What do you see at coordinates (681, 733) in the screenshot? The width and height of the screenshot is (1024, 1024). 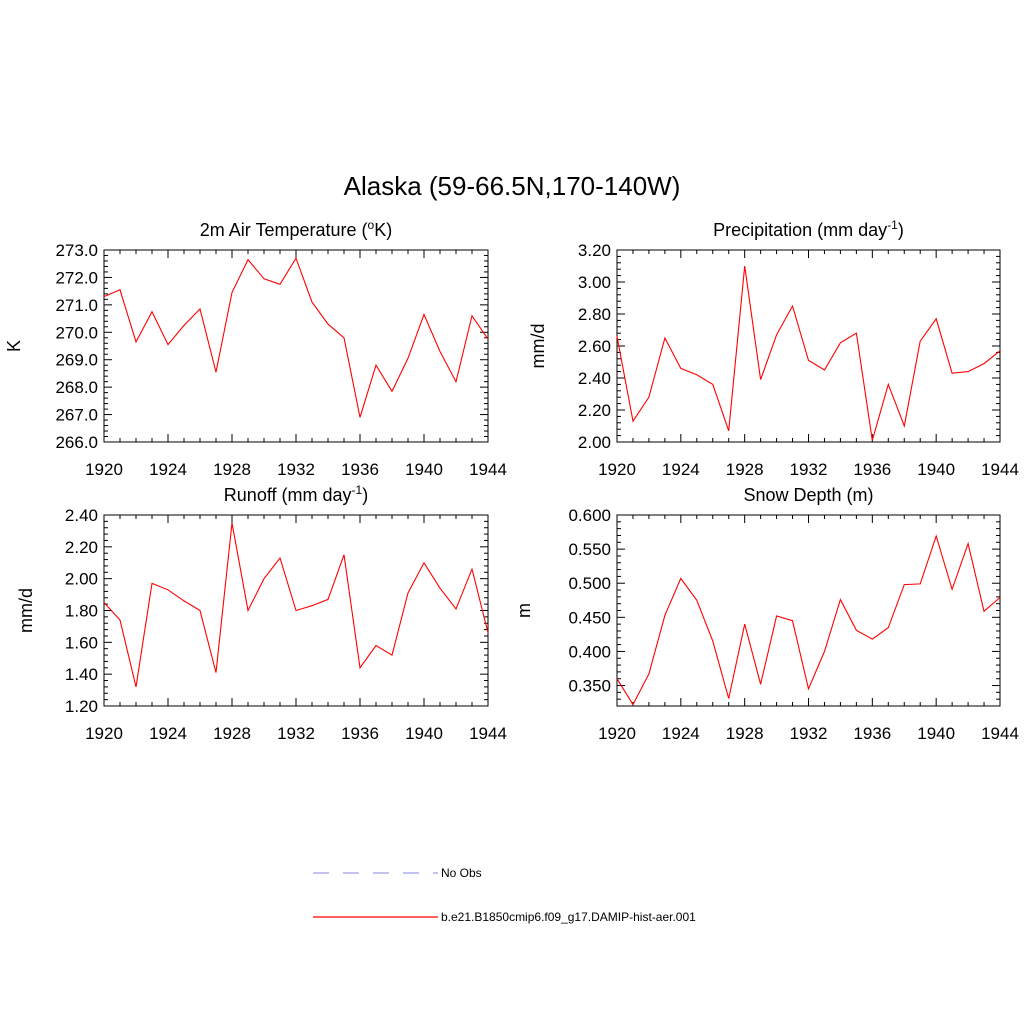 I see `snow-depth-xtick-label: 1924` at bounding box center [681, 733].